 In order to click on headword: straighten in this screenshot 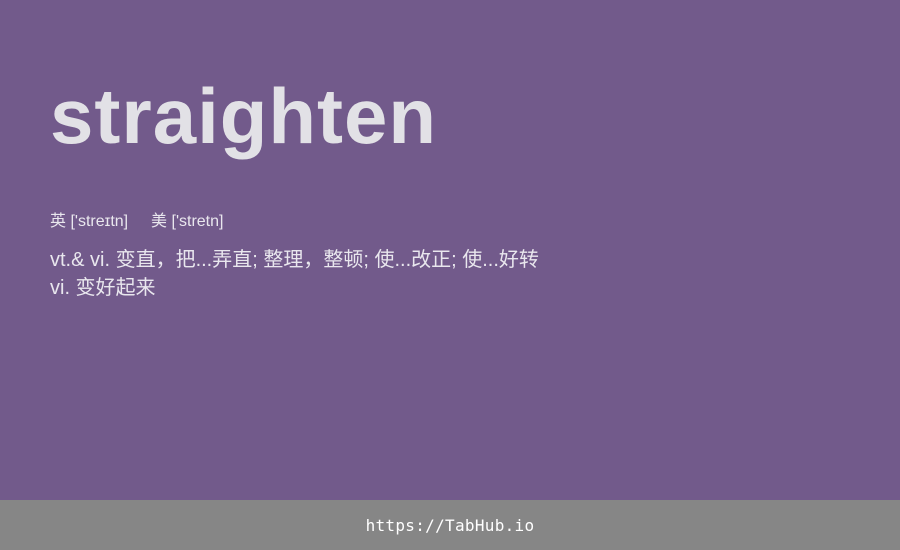, I will do `click(244, 116)`.